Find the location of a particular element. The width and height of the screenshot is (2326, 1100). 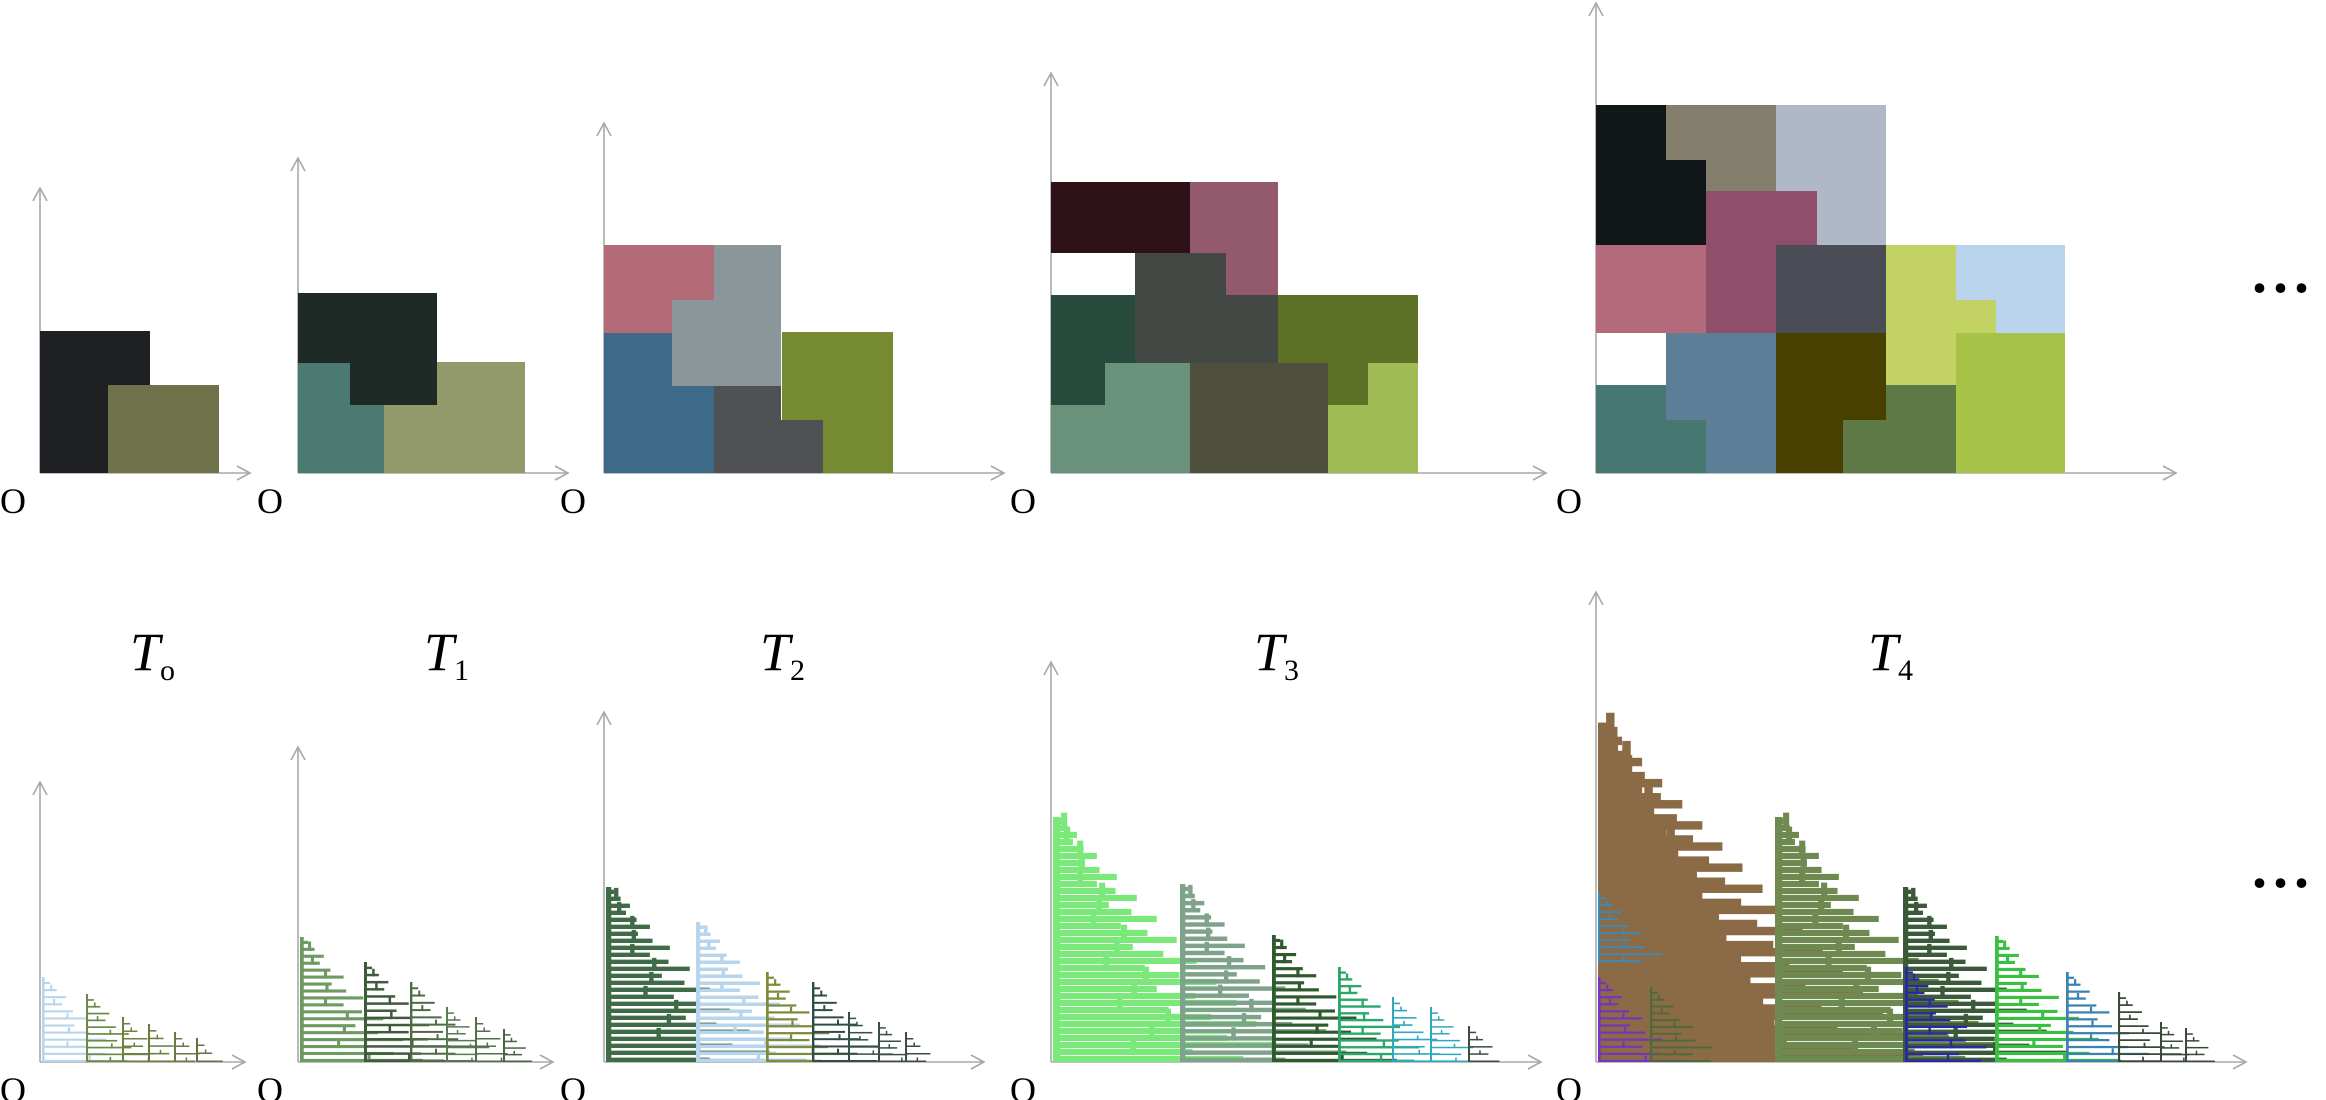

x-axis-arrow-t4-bottom is located at coordinates (2240, 1062).